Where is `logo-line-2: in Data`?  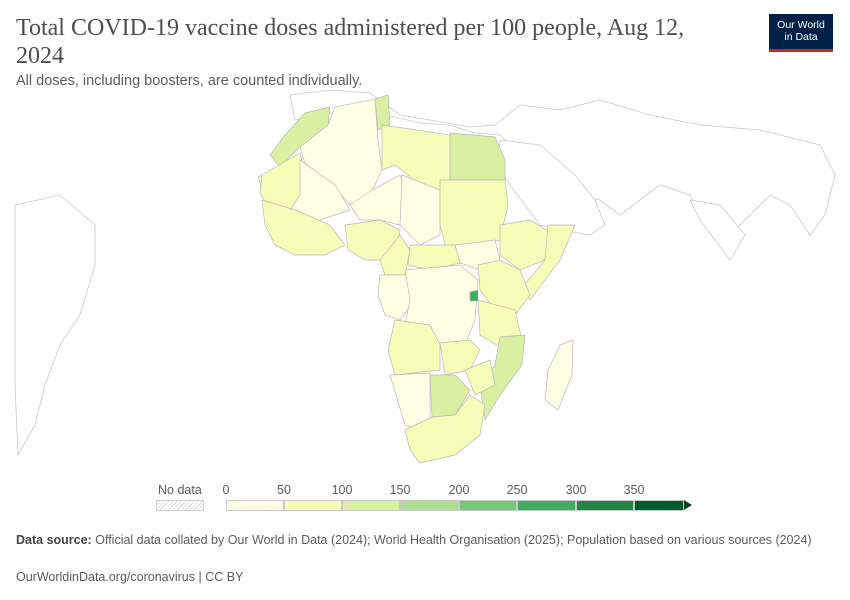
logo-line-2: in Data is located at coordinates (801, 37).